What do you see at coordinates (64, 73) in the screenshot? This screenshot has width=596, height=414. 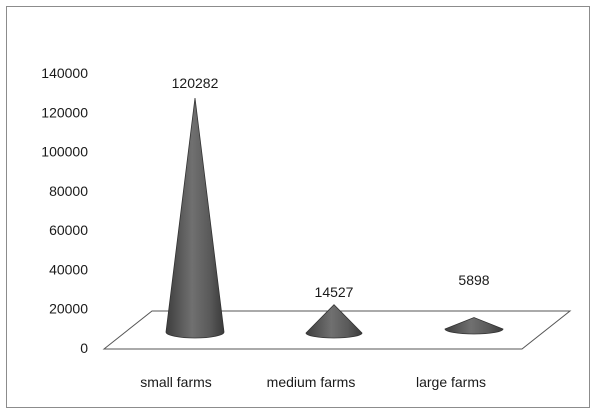 I see `y-tick-label: 140000` at bounding box center [64, 73].